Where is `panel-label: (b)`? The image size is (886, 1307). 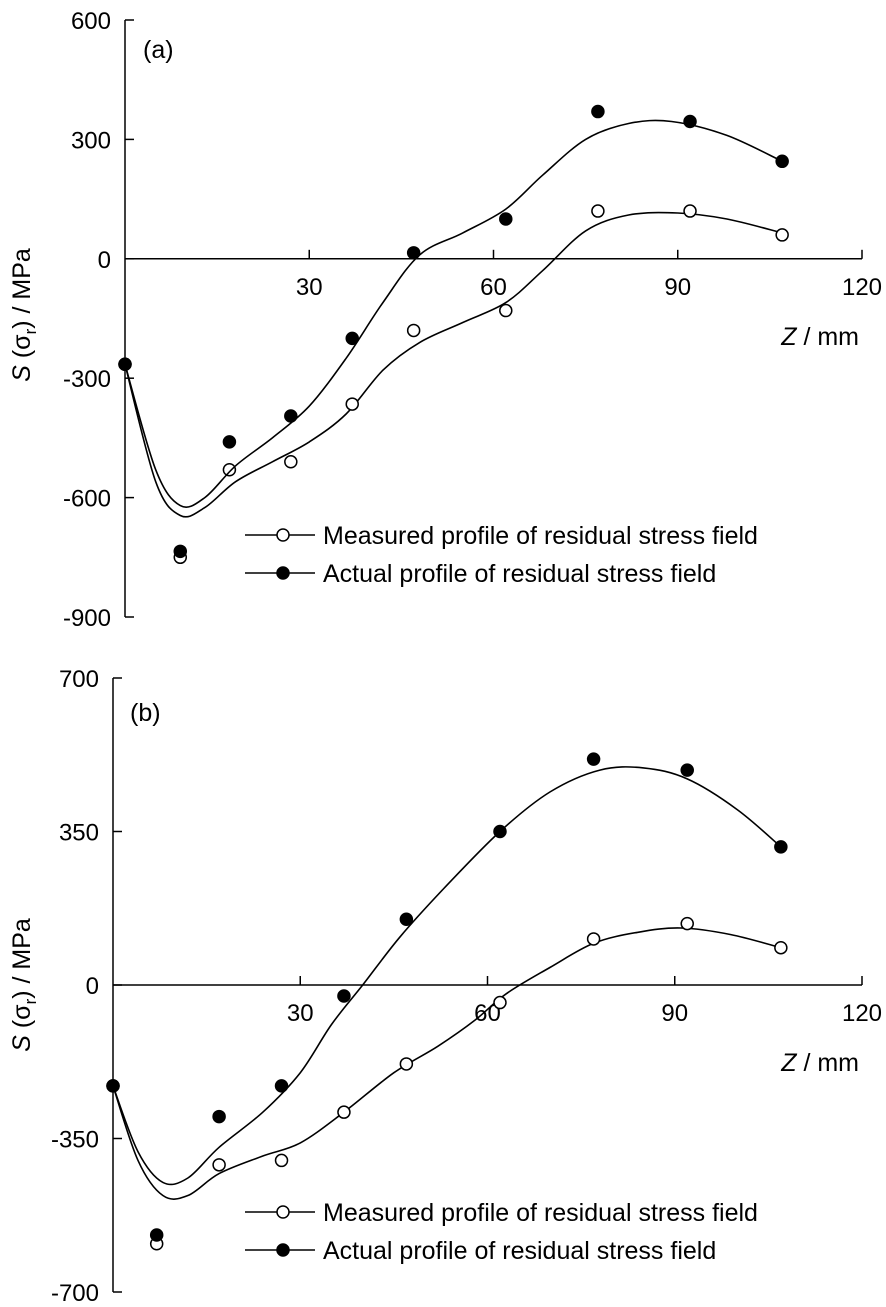 panel-label: (b) is located at coordinates (145, 713).